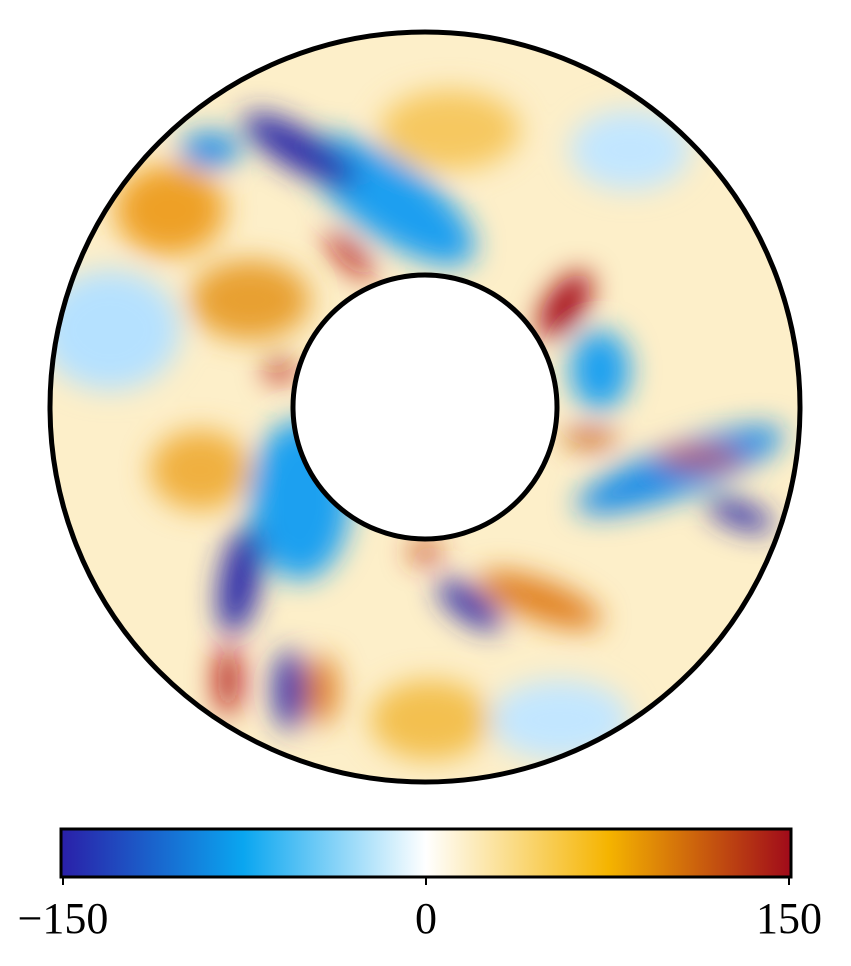 Image resolution: width=851 pixels, height=966 pixels. What do you see at coordinates (426, 853) in the screenshot?
I see `colorbar` at bounding box center [426, 853].